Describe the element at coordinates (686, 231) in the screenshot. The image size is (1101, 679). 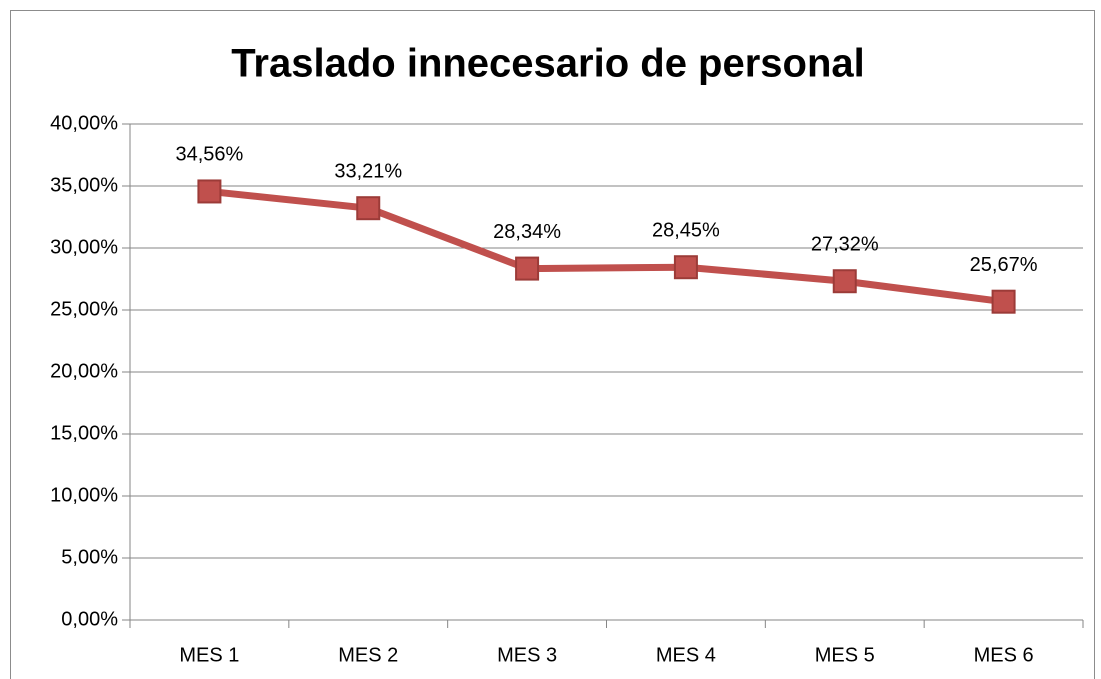
I see `data-label: 28,45%` at that location.